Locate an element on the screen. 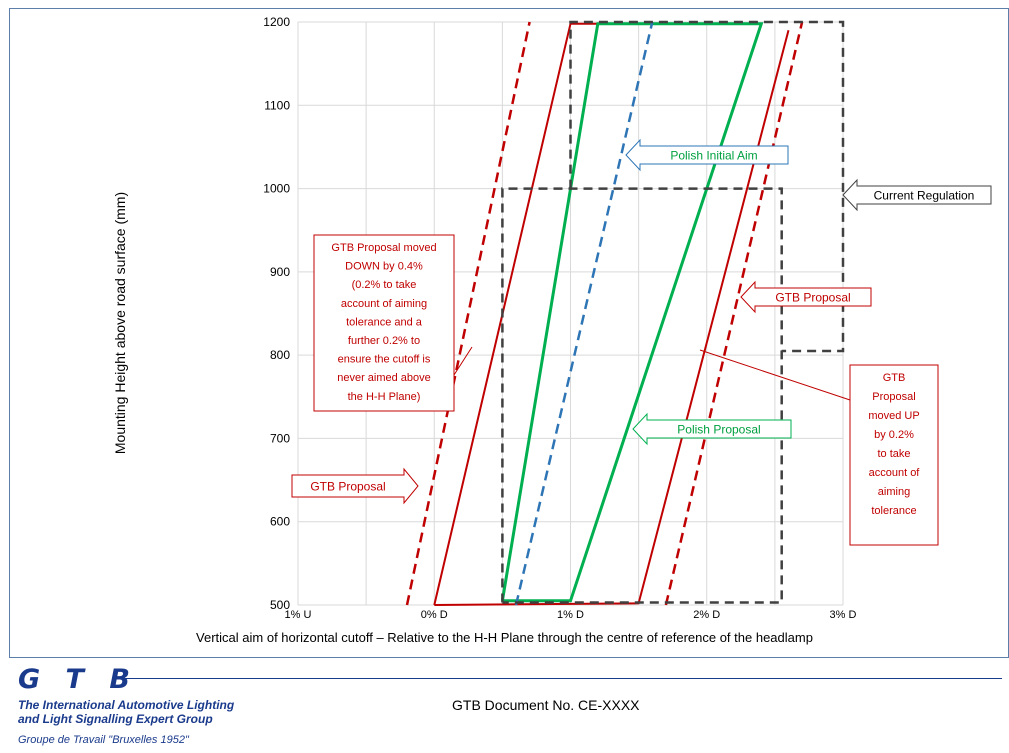 This screenshot has height=753, width=1009. y-tick-label: 500 is located at coordinates (280, 605).